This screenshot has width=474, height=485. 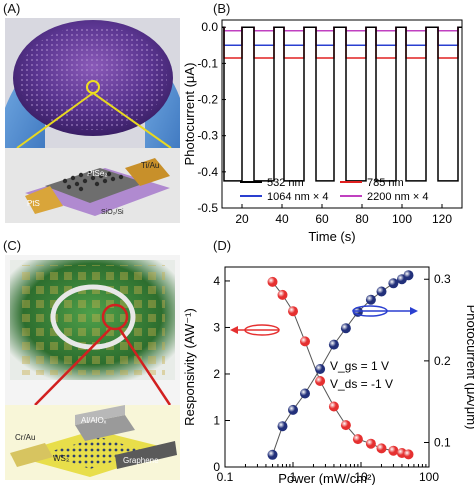 I want to click on zoom-line-left, so click(x=55, y=120).